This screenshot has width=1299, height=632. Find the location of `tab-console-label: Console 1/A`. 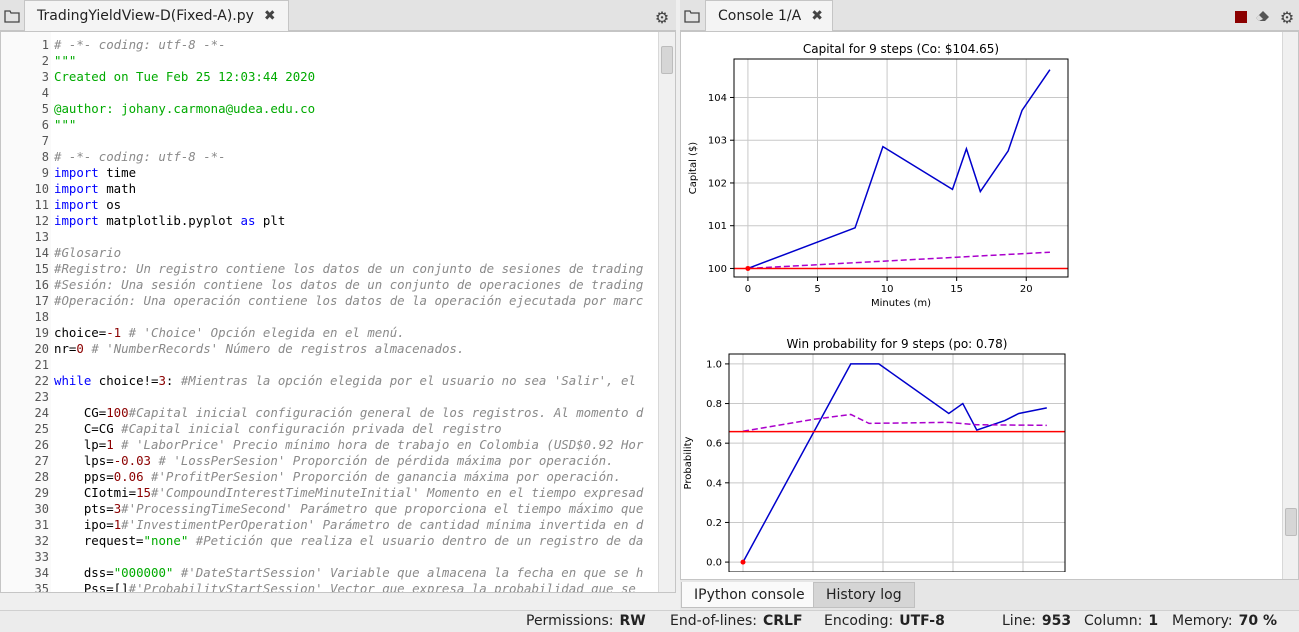

tab-console-label: Console 1/A is located at coordinates (760, 16).